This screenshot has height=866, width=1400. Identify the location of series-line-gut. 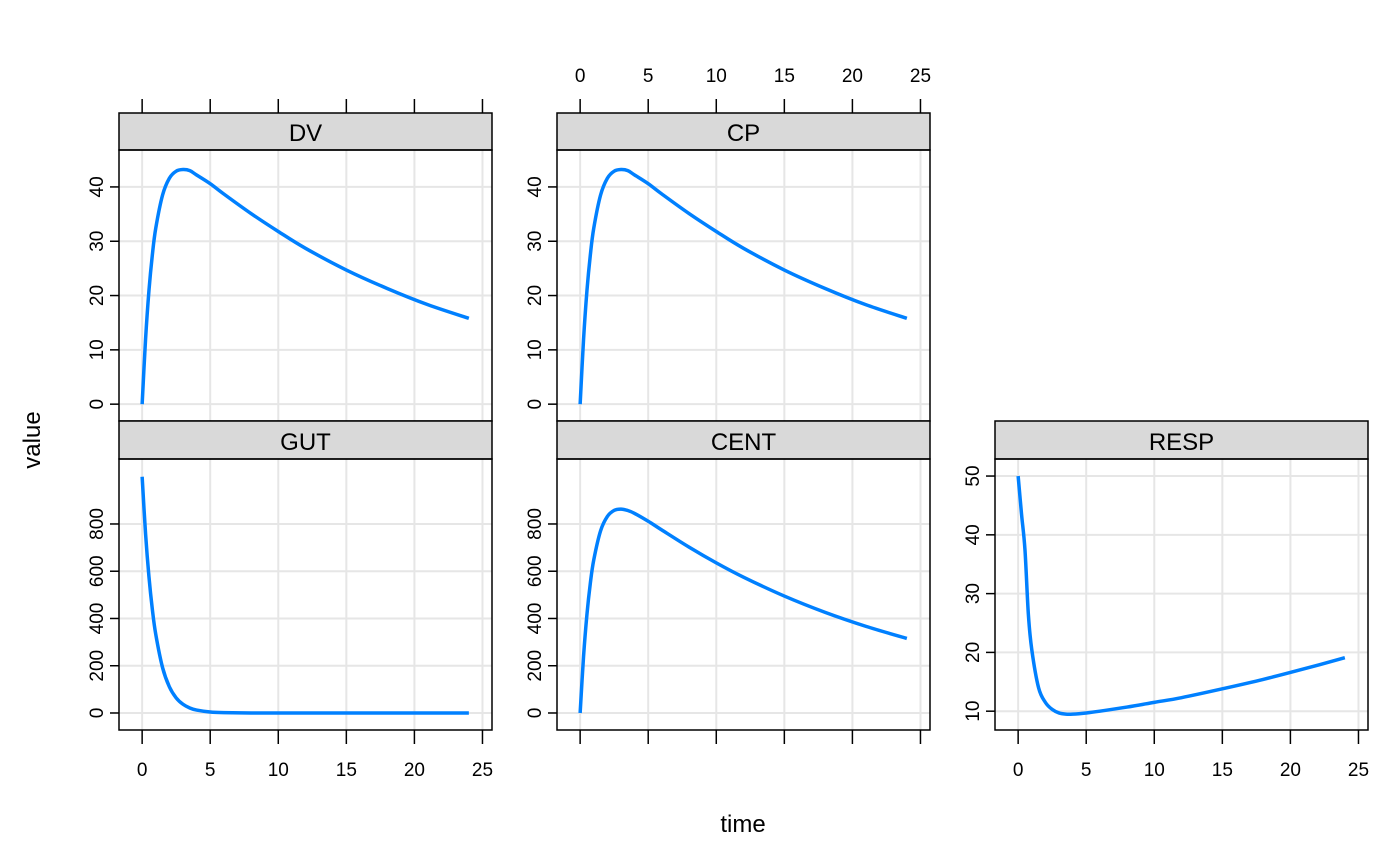
(304, 595).